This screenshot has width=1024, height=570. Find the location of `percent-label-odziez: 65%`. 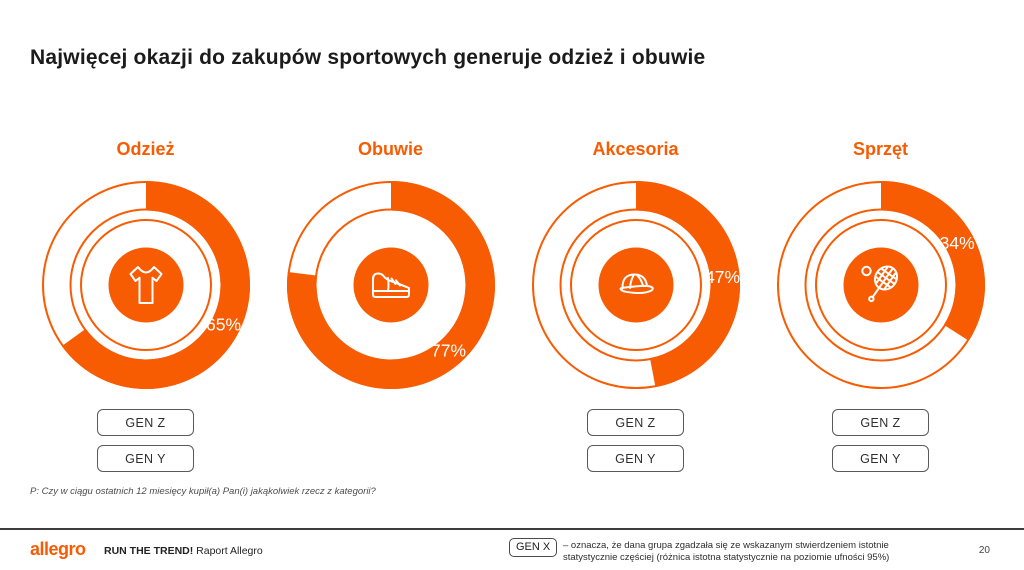

percent-label-odziez: 65% is located at coordinates (222, 325).